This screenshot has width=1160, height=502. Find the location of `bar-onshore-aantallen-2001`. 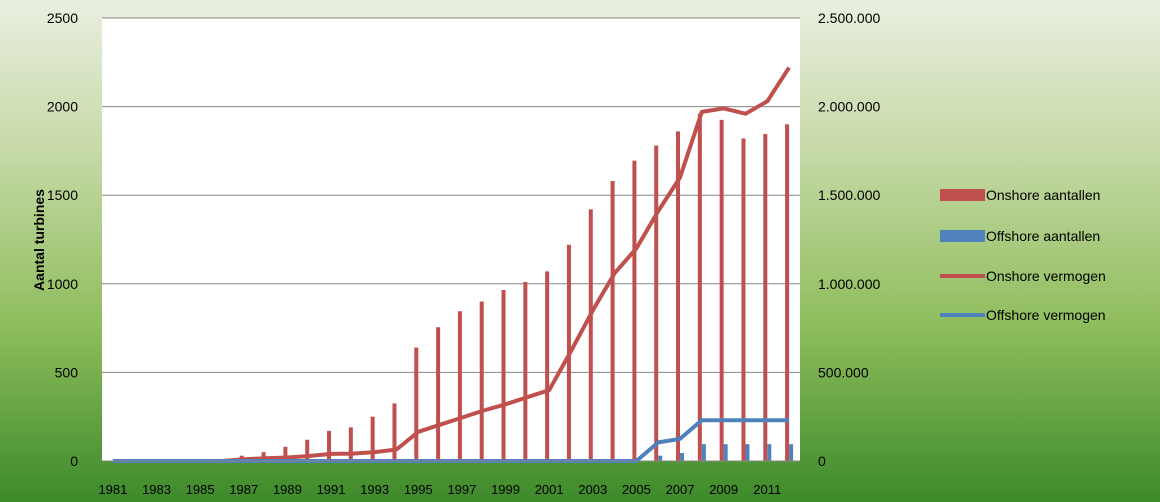

bar-onshore-aantallen-2001 is located at coordinates (547, 366).